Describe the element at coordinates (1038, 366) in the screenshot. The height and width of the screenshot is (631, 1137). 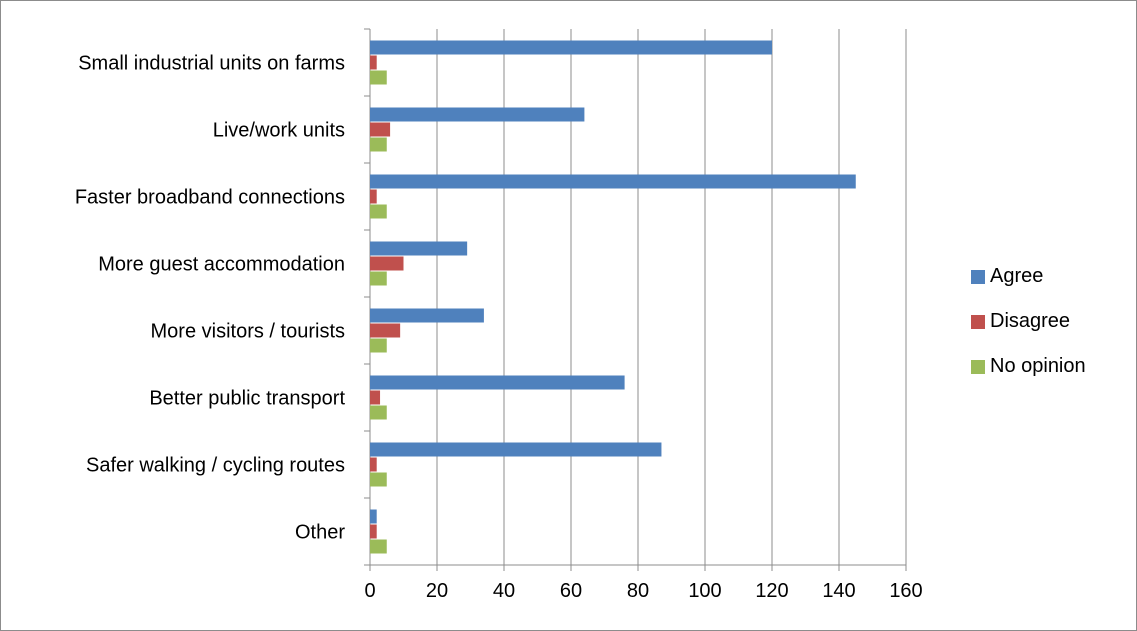
I see `legend-label-no-opinion: No opinion` at that location.